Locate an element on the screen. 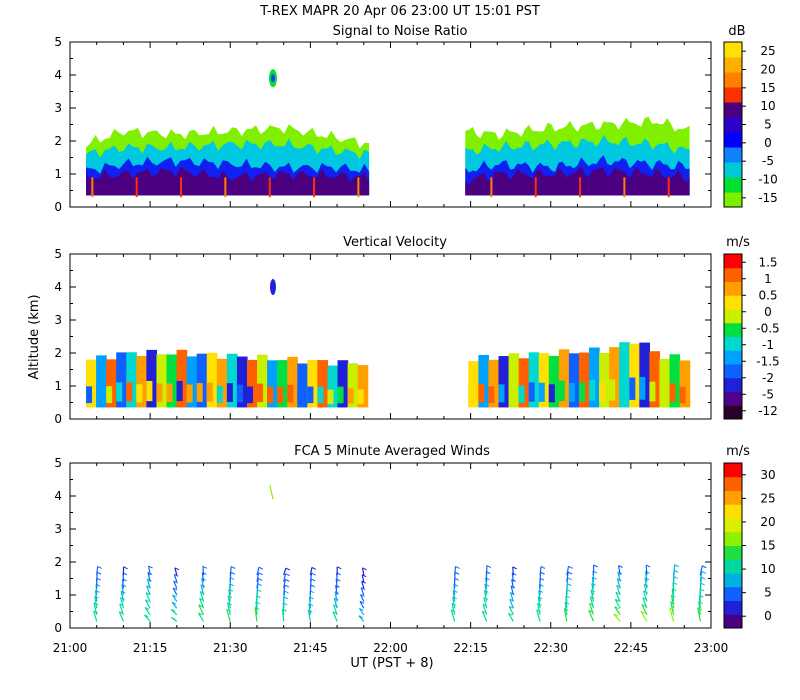 The width and height of the screenshot is (800, 700). x-axis-label: UT (PST + 8) is located at coordinates (391, 663).